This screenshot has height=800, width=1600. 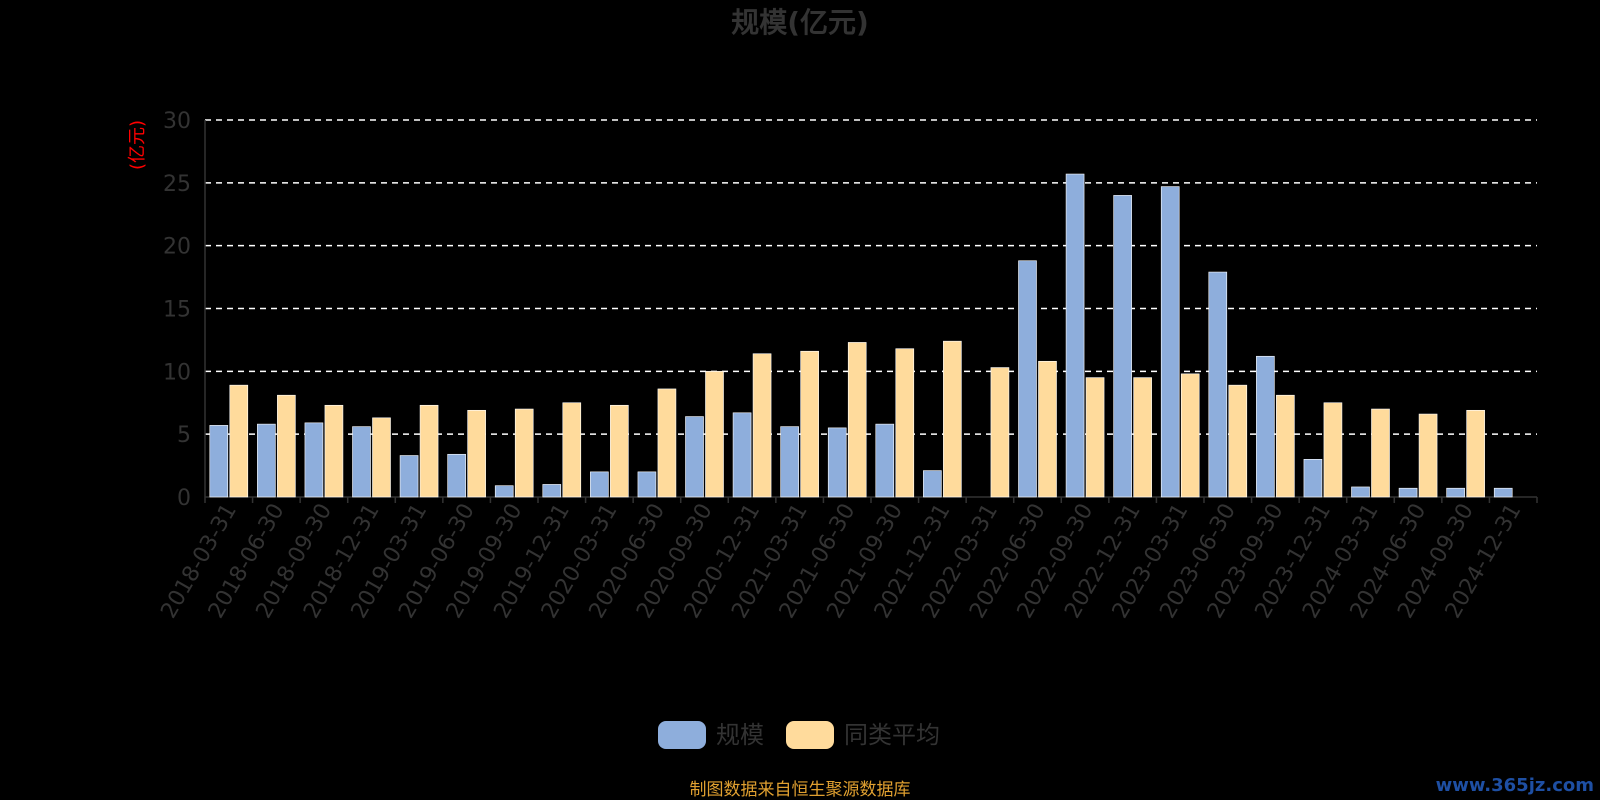 I want to click on y-tick-label: 0, so click(x=184, y=498).